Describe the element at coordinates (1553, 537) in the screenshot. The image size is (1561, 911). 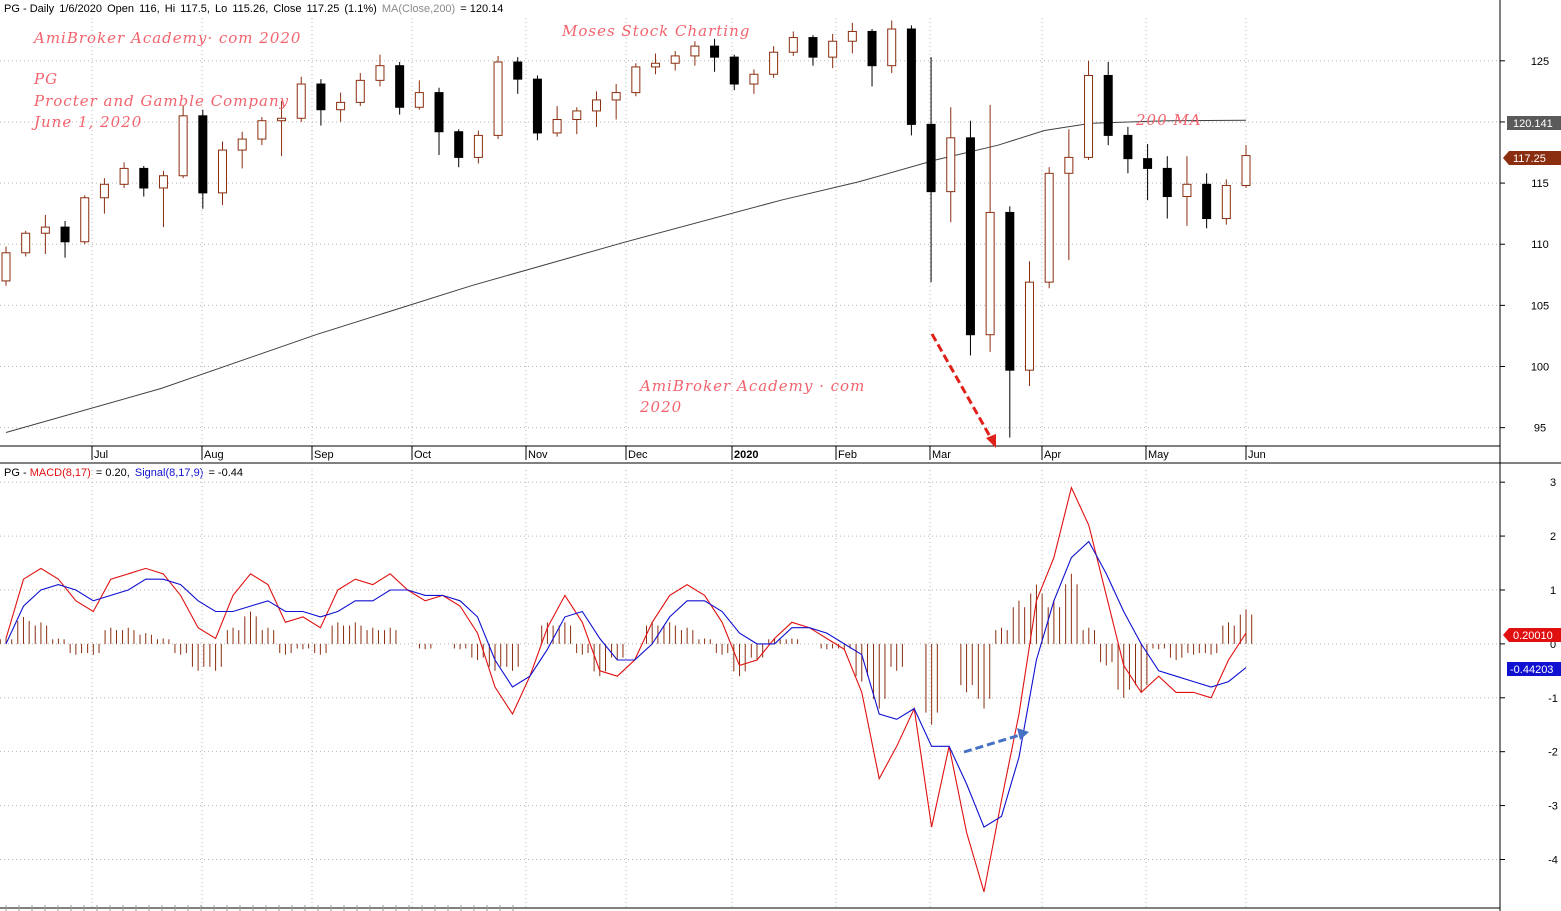
I see `y-tick-label: 2` at that location.